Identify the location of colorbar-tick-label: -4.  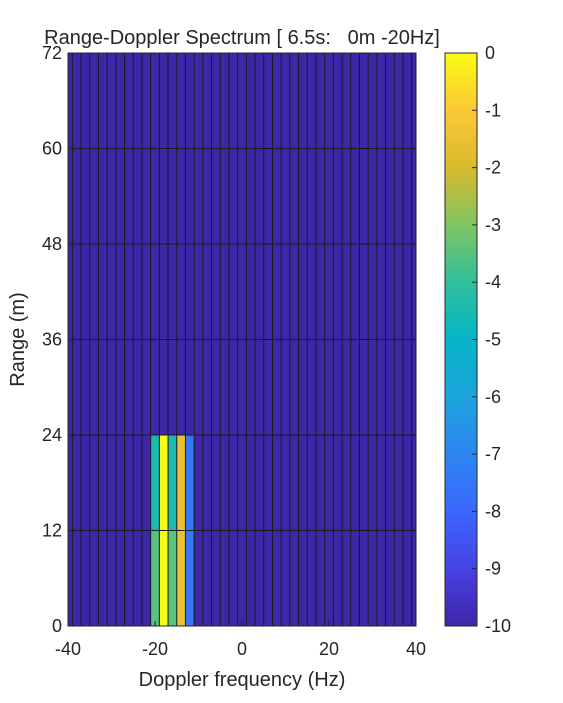
(493, 282).